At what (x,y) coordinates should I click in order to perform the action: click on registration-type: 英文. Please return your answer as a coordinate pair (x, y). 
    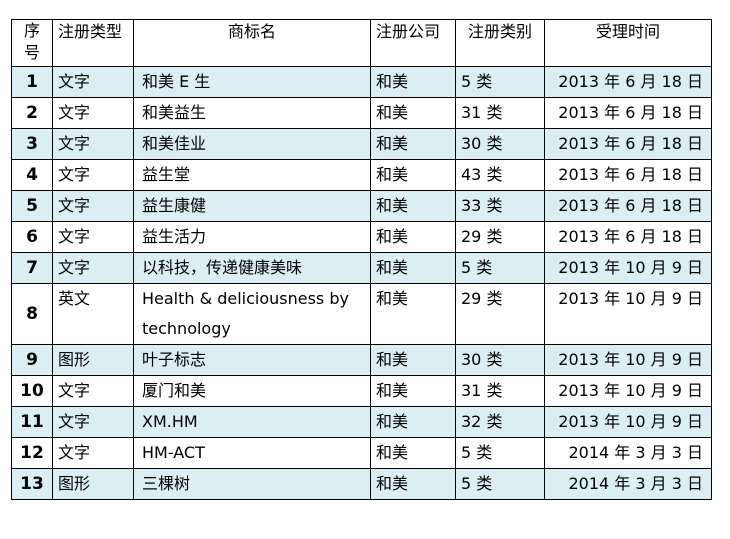
    Looking at the image, I should click on (93, 314).